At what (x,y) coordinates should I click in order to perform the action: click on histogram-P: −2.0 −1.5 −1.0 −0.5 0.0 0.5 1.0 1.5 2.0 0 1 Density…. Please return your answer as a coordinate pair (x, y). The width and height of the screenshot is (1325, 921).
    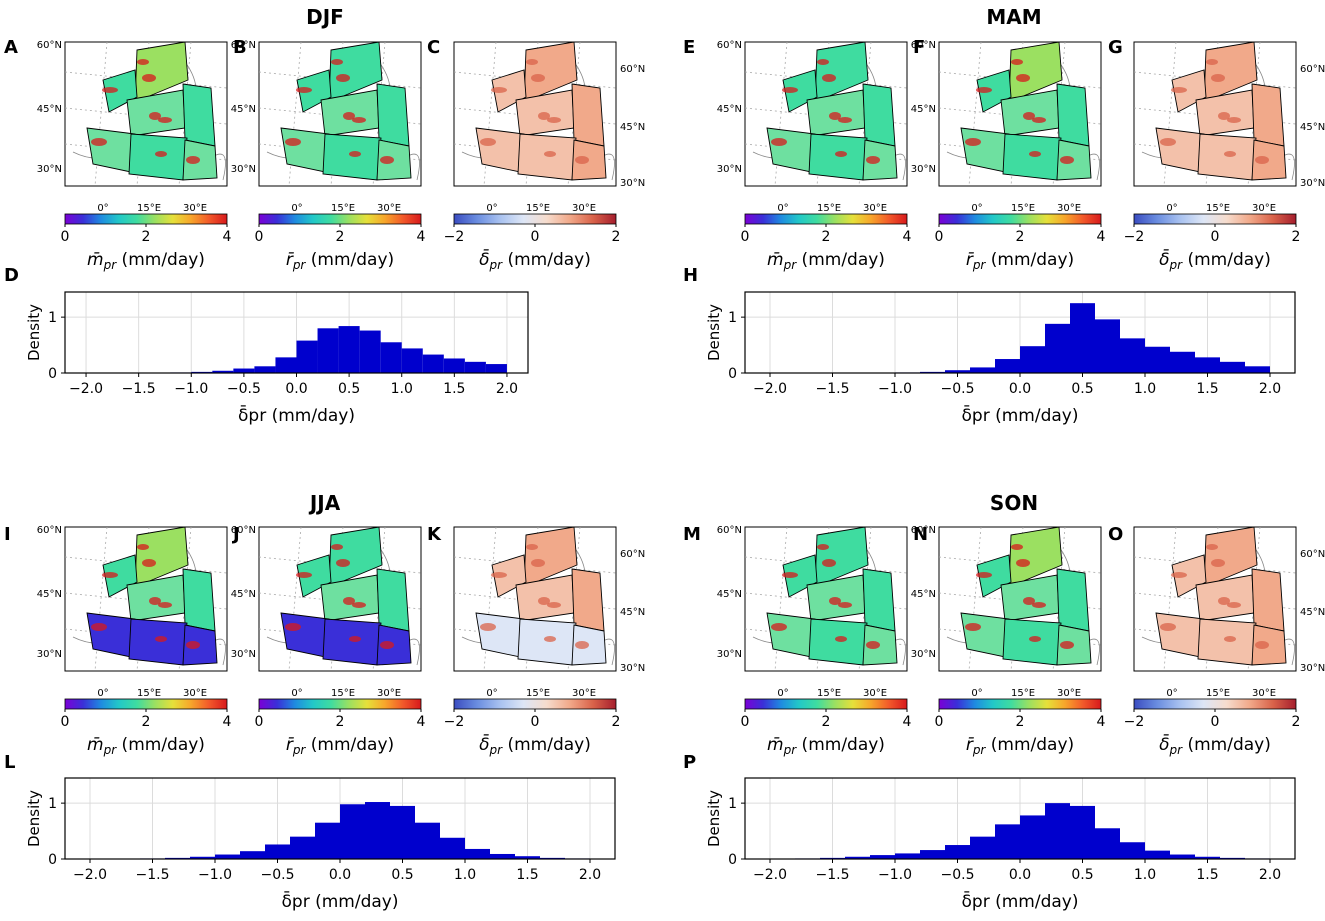
    Looking at the image, I should click on (1000, 844).